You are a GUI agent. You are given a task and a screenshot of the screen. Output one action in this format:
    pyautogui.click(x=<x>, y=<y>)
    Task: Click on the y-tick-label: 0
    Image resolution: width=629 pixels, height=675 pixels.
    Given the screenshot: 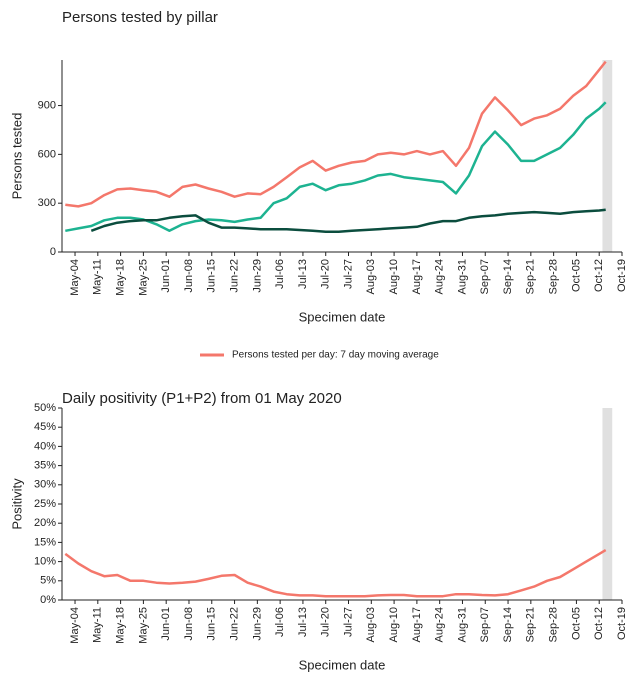 What is the action you would take?
    pyautogui.click(x=53, y=252)
    